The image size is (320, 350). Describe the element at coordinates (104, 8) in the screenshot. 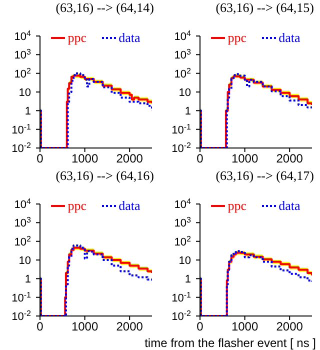

I see `chart-title: (63,16) --> (64,14)` at that location.